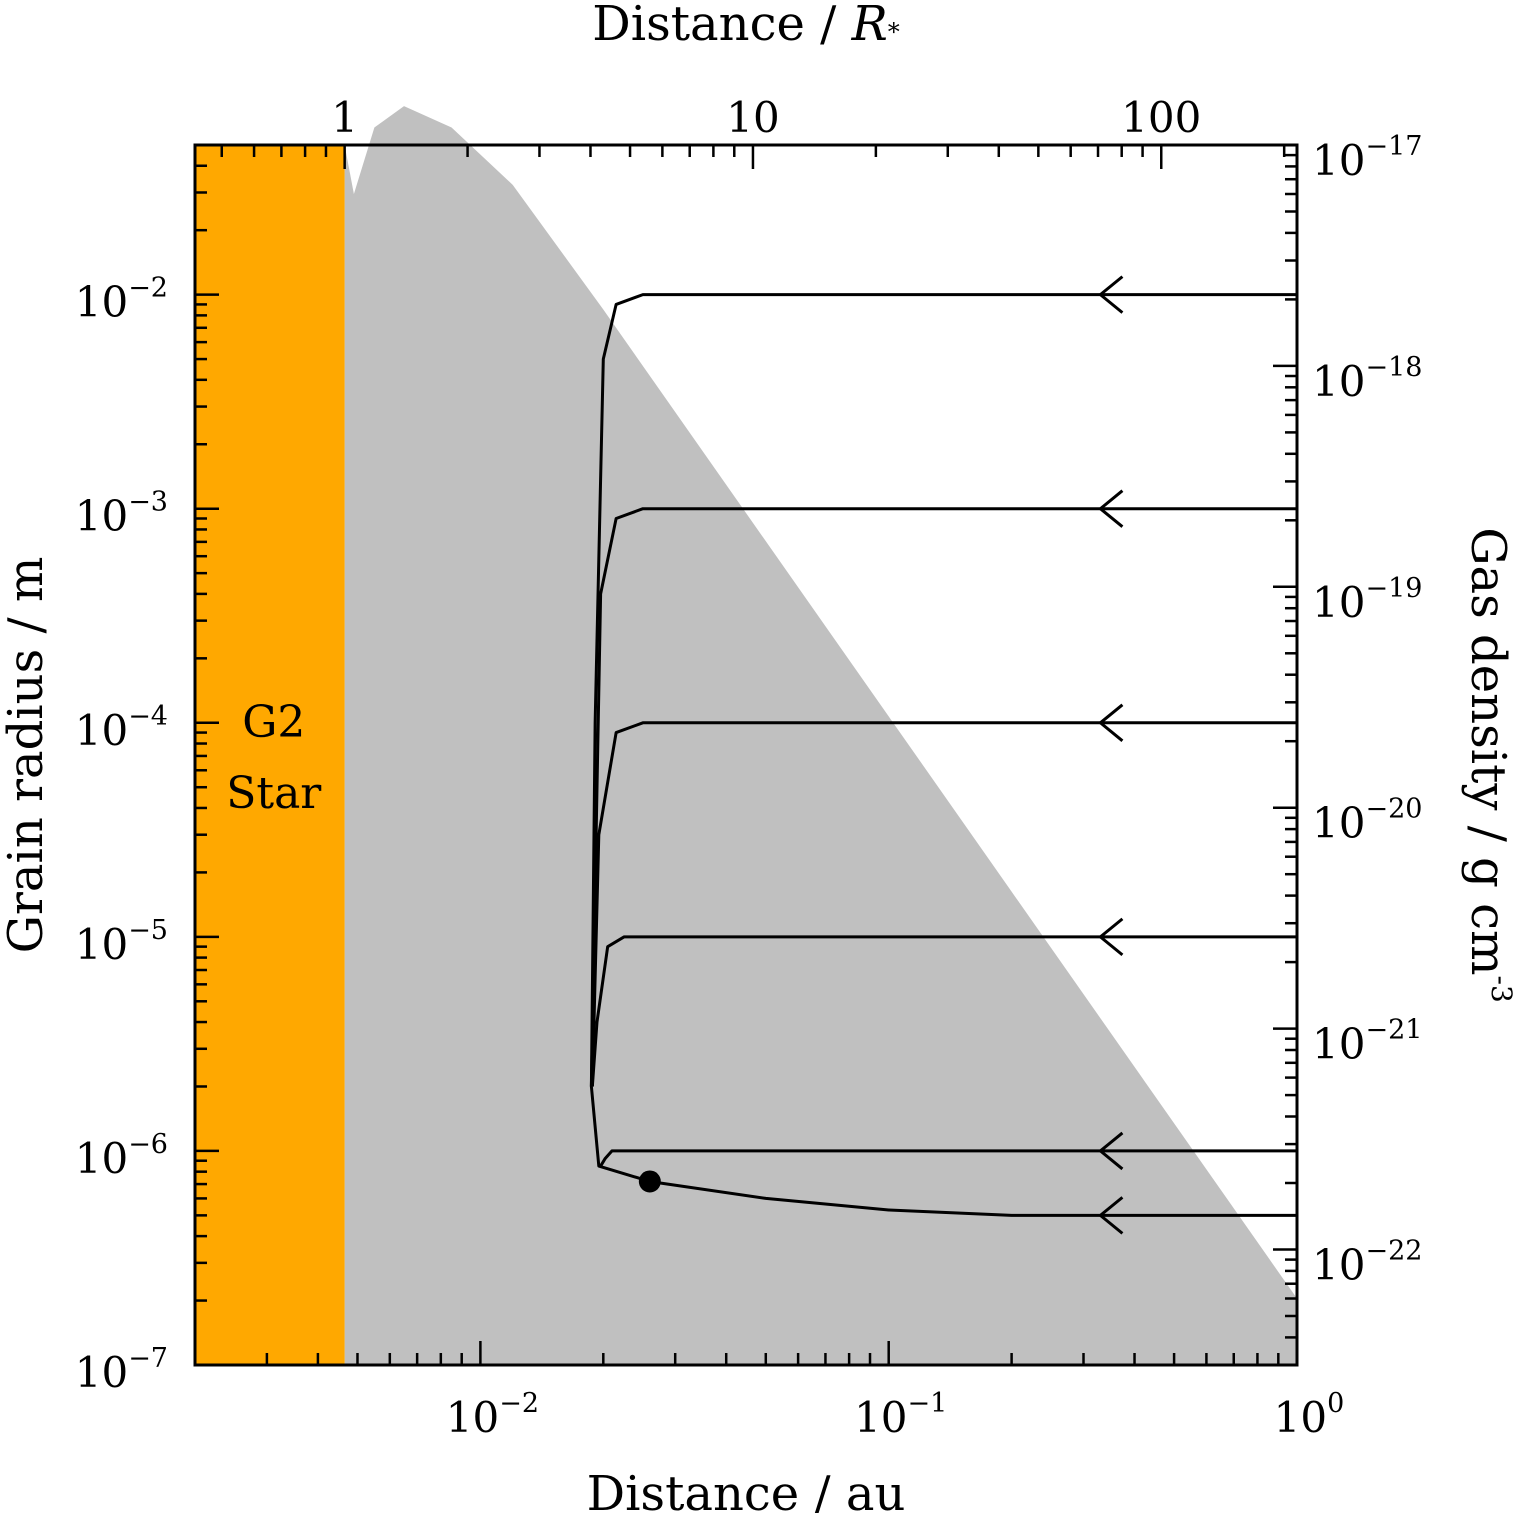 This screenshot has height=1513, width=1519. What do you see at coordinates (1161, 117) in the screenshot?
I see `x-tick-label-rstar: 100` at bounding box center [1161, 117].